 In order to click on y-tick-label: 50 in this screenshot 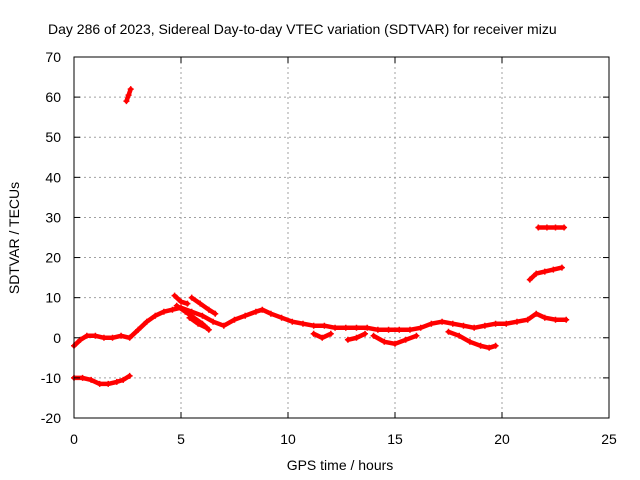, I will do `click(53, 137)`.